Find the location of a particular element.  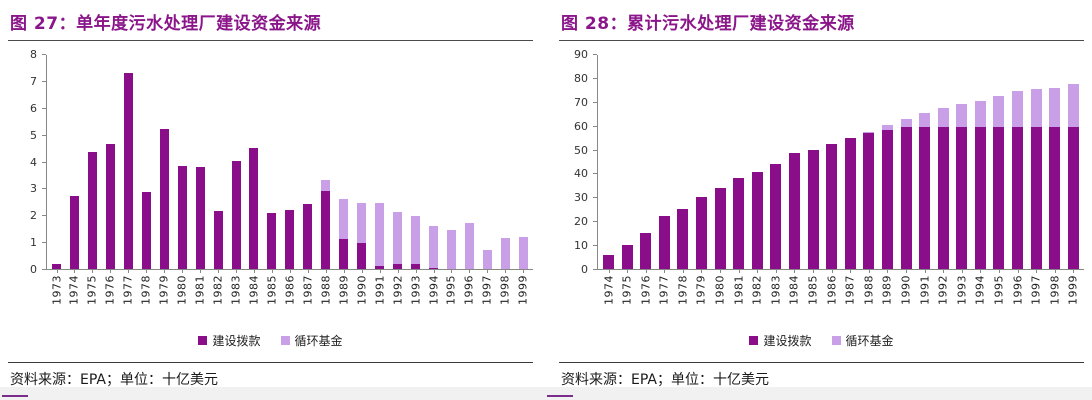

bar-slot: 1975 is located at coordinates (92, 180).